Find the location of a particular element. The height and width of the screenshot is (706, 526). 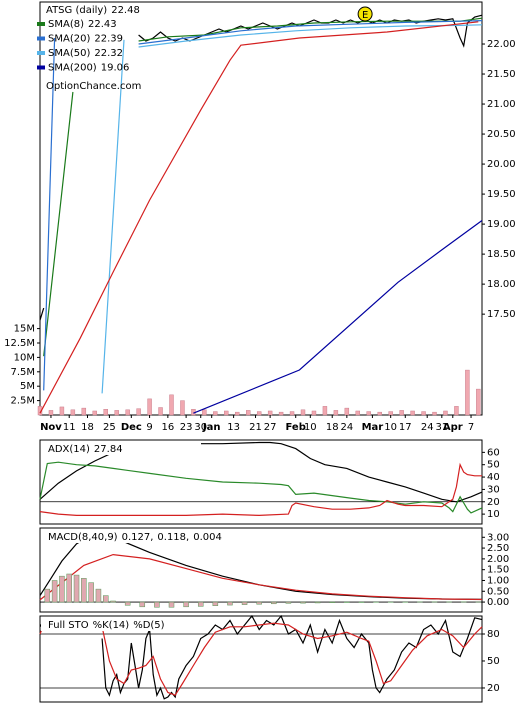

y-tick-label: 50 is located at coordinates (493, 465).